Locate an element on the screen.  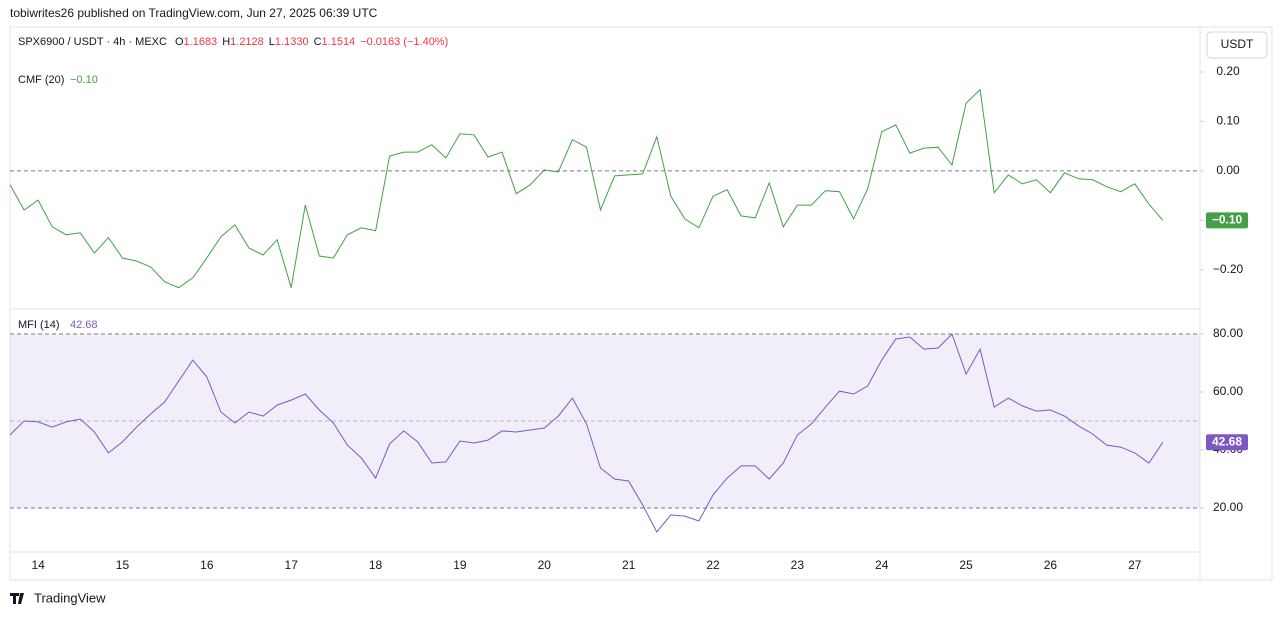
x-tick-label: 16 is located at coordinates (207, 565).